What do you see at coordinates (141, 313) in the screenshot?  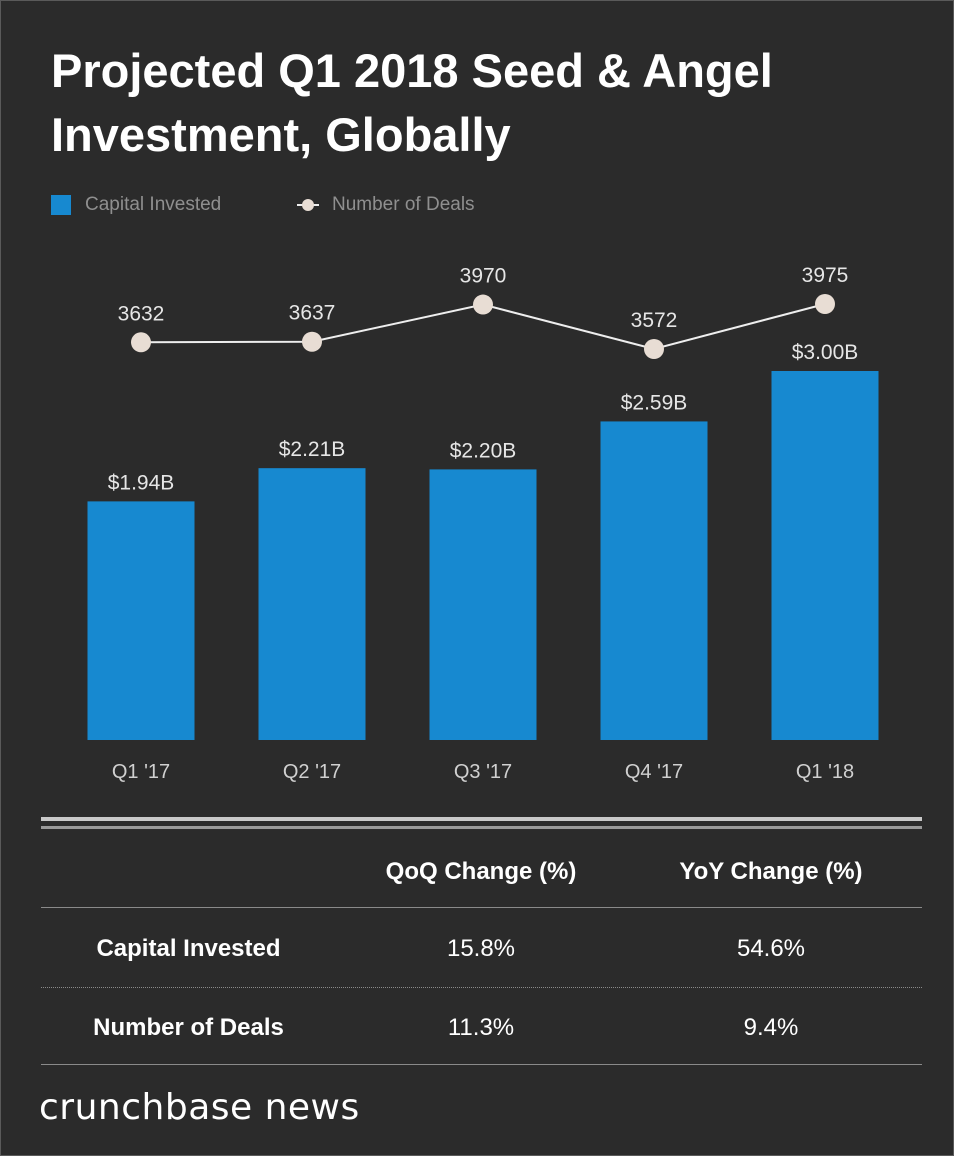 I see `deals-value-label: 3632` at bounding box center [141, 313].